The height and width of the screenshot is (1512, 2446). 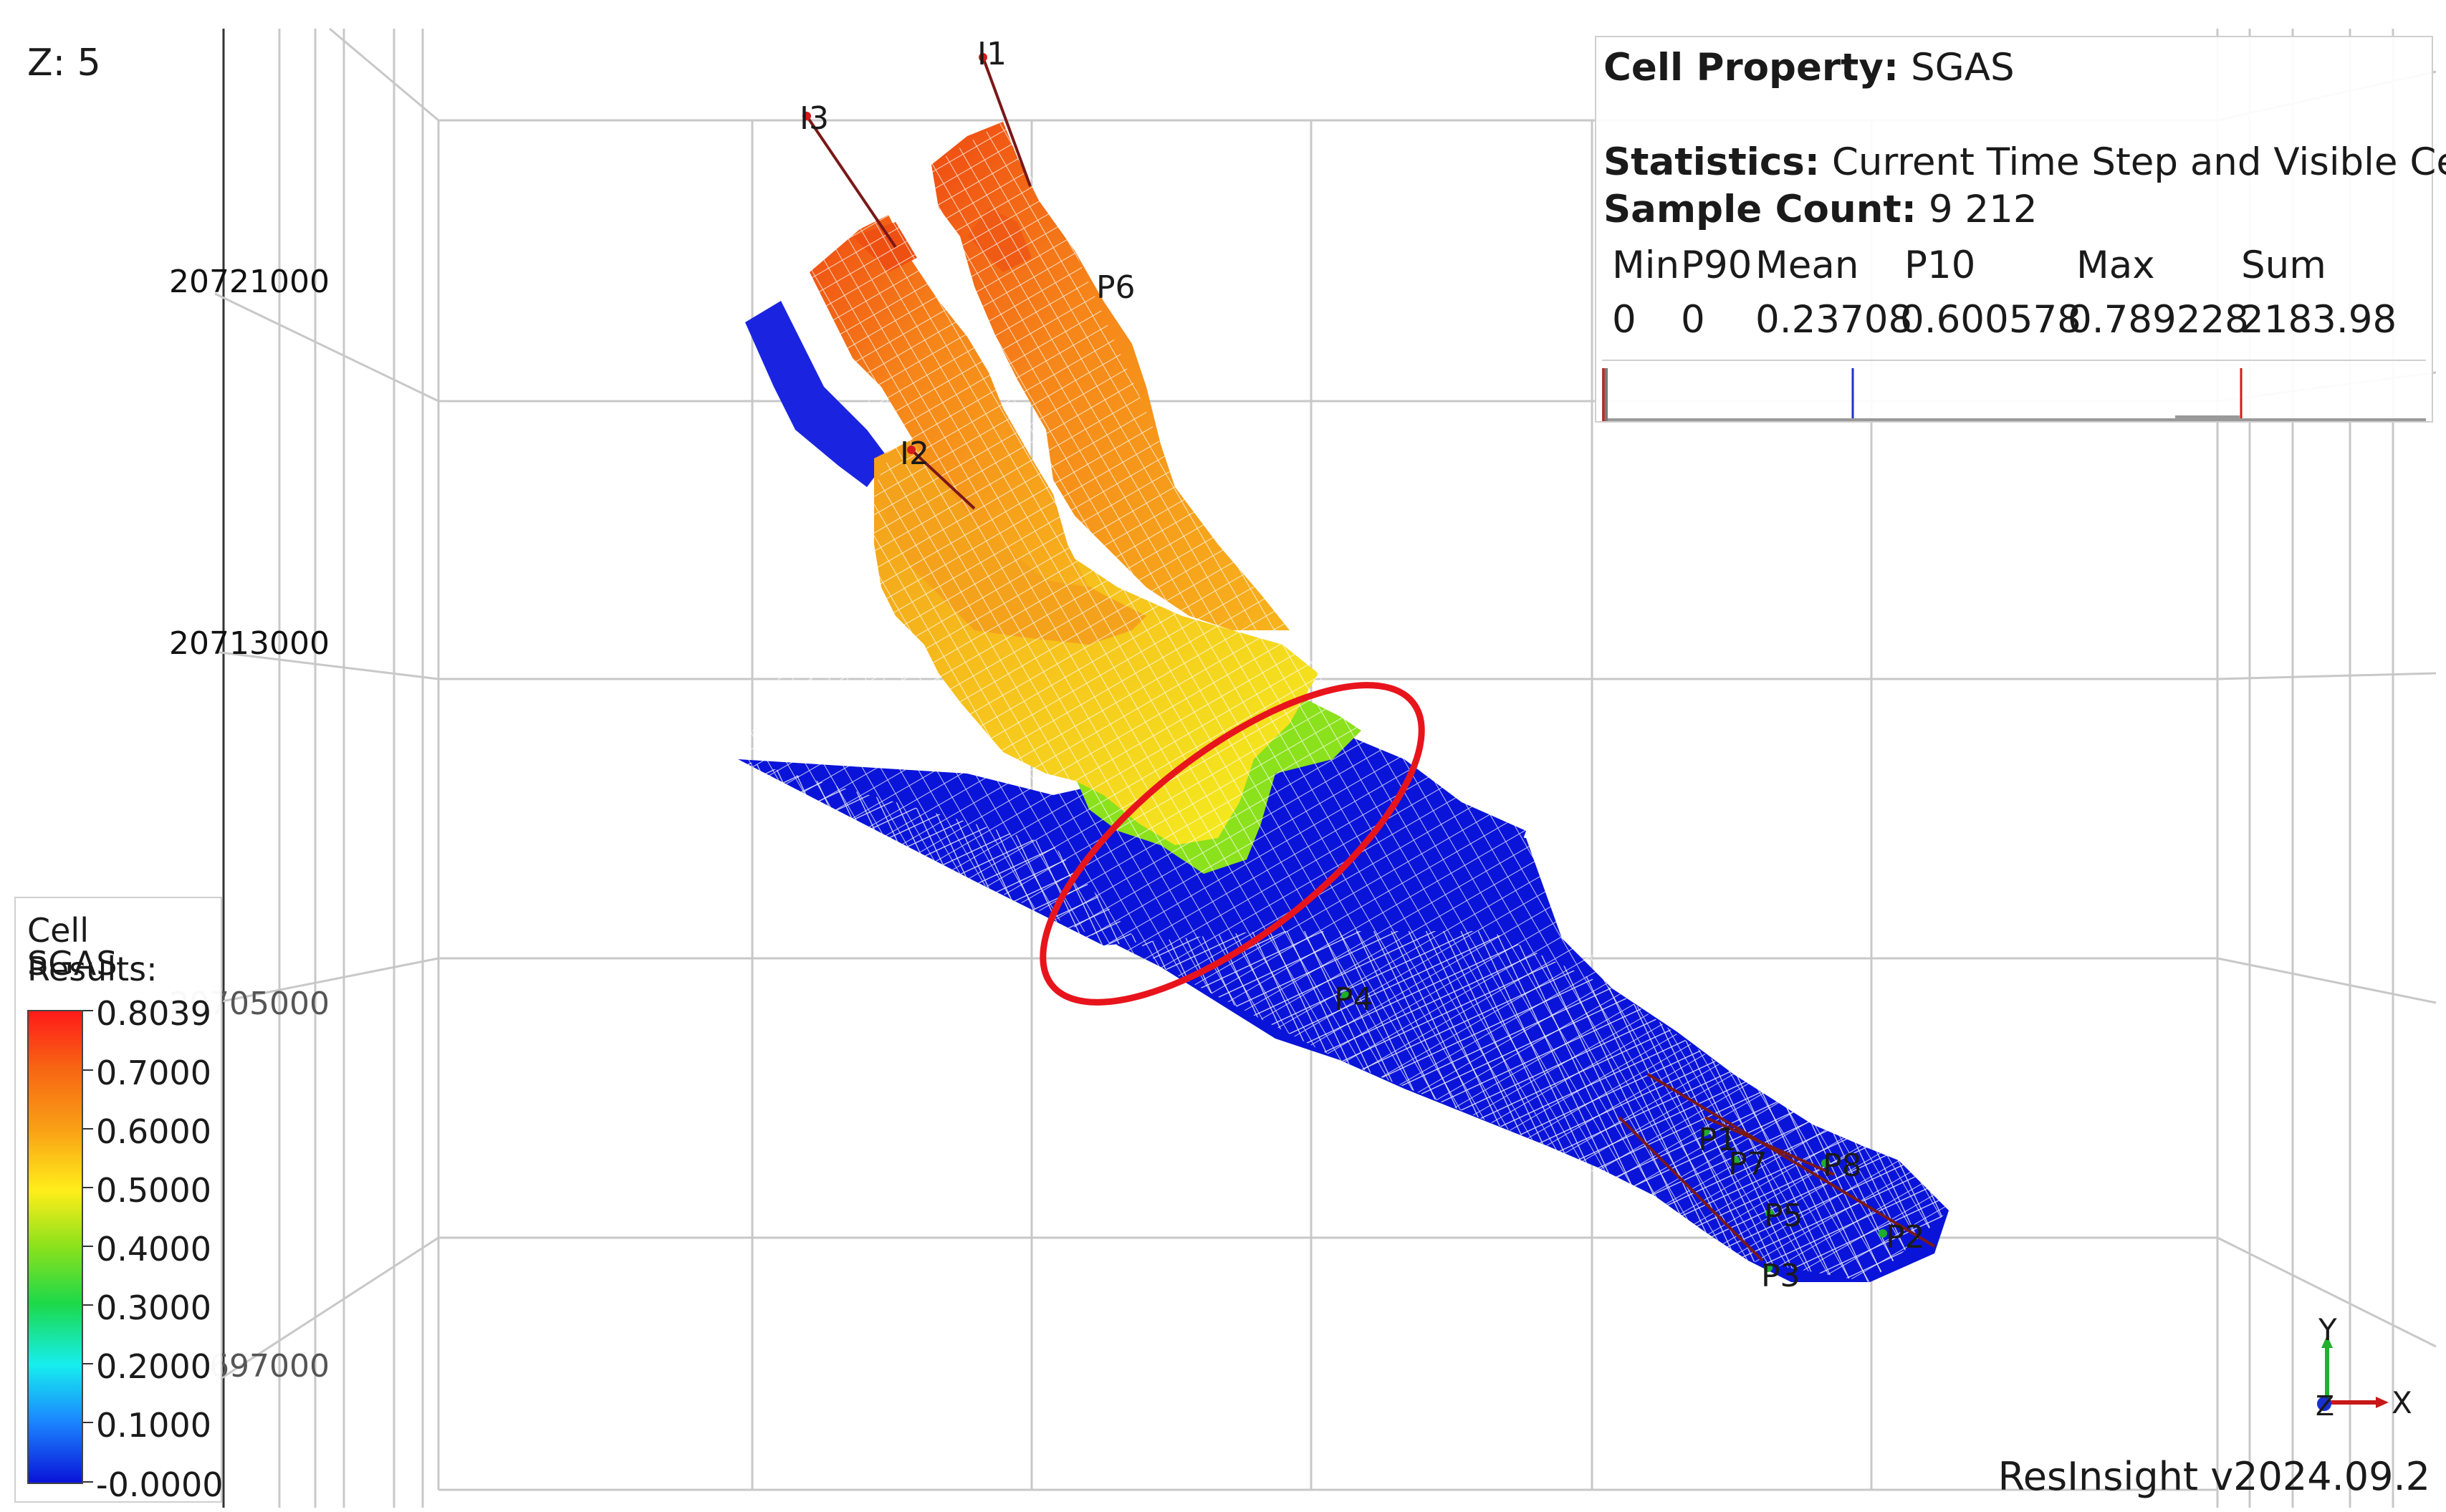 I want to click on statistics-label: Statistics:, so click(x=1711, y=162).